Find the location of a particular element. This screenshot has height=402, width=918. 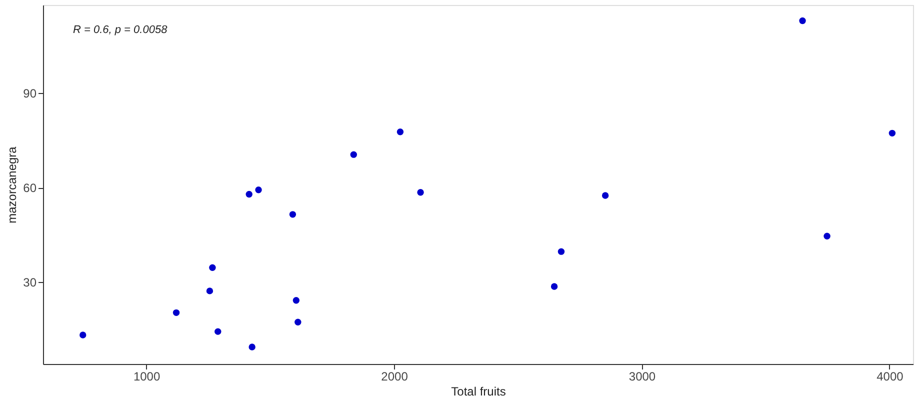

y-axis-title: mazorcanegra is located at coordinates (12, 185).